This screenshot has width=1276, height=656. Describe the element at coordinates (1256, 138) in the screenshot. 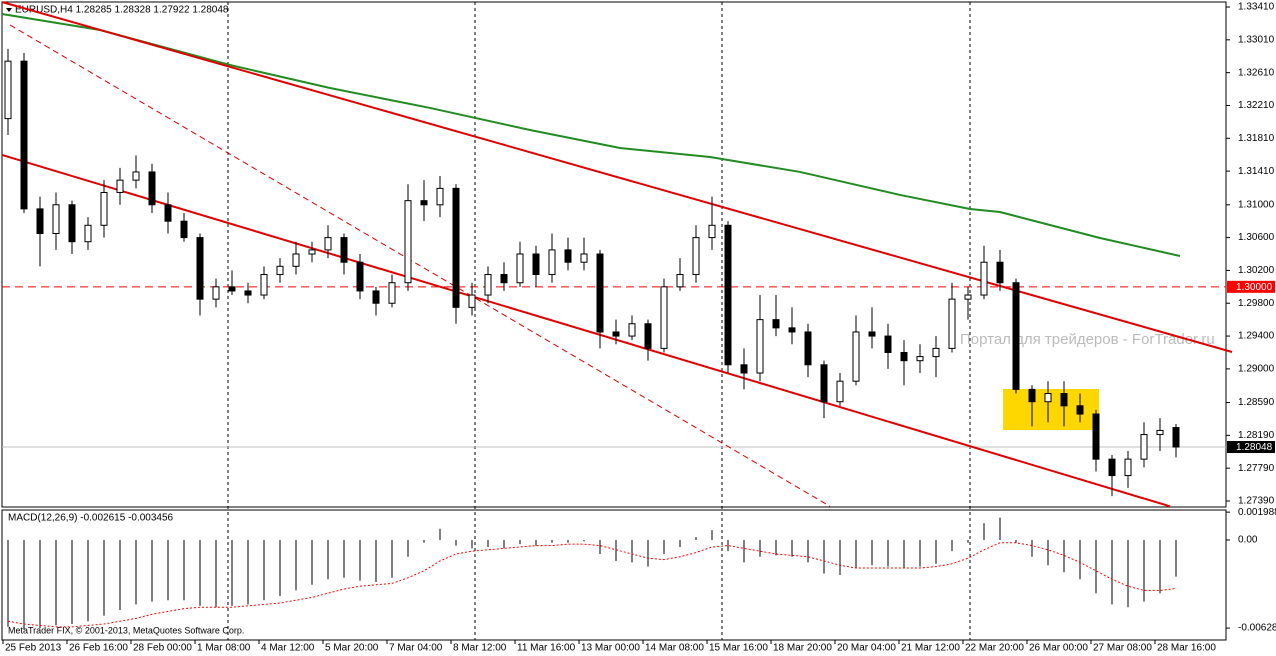

I see `y-tick-label: 1.31810` at that location.